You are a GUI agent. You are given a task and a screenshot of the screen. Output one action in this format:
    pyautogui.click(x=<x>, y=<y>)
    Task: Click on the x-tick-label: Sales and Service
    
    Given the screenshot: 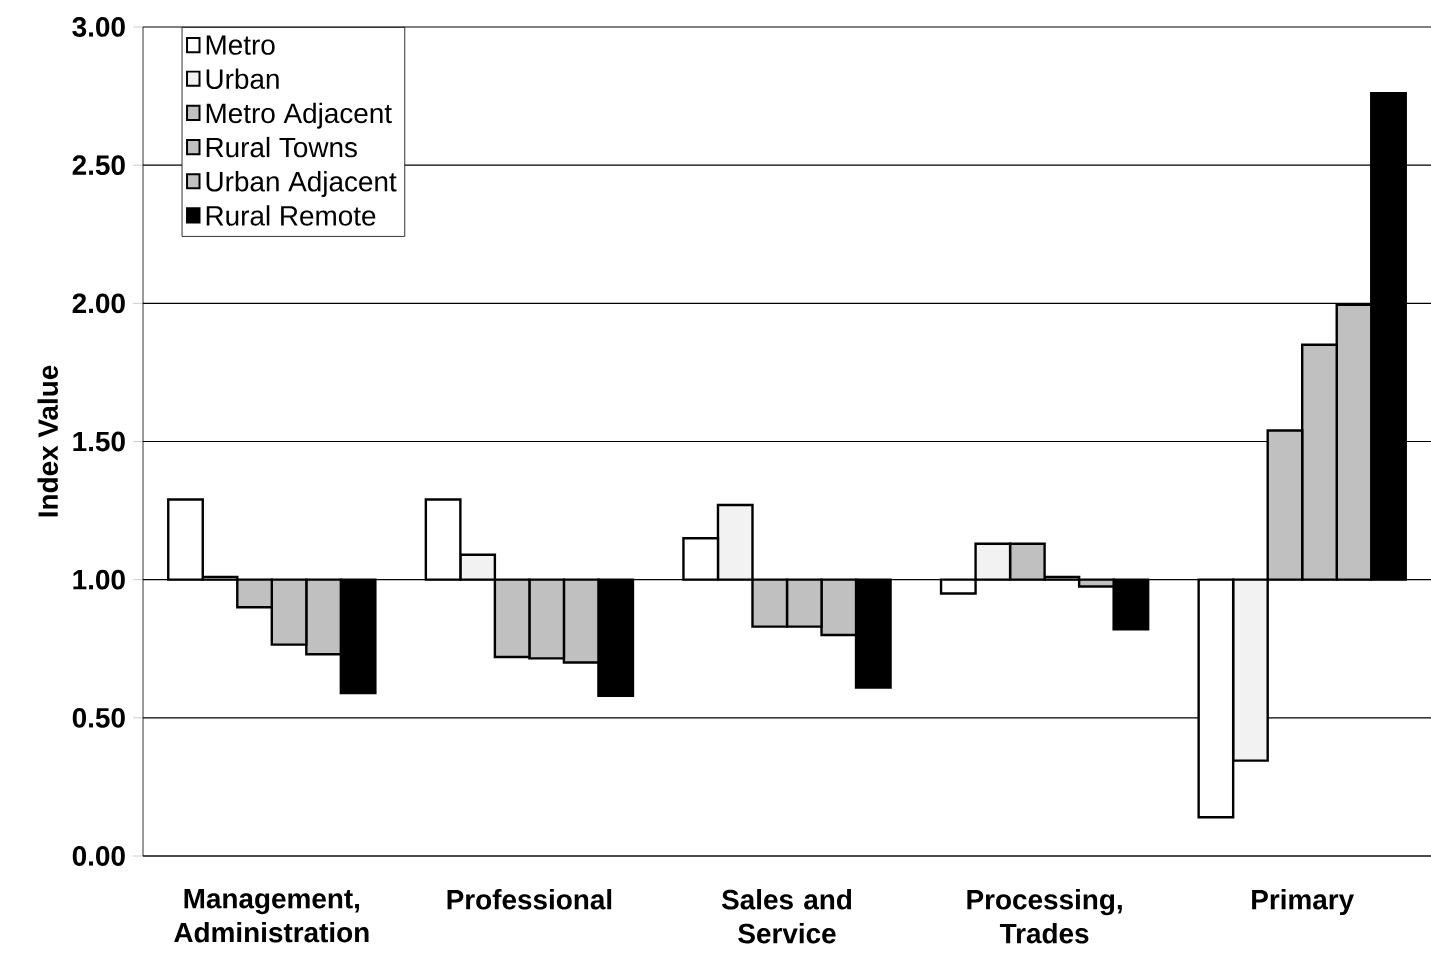 What is the action you would take?
    pyautogui.click(x=786, y=916)
    